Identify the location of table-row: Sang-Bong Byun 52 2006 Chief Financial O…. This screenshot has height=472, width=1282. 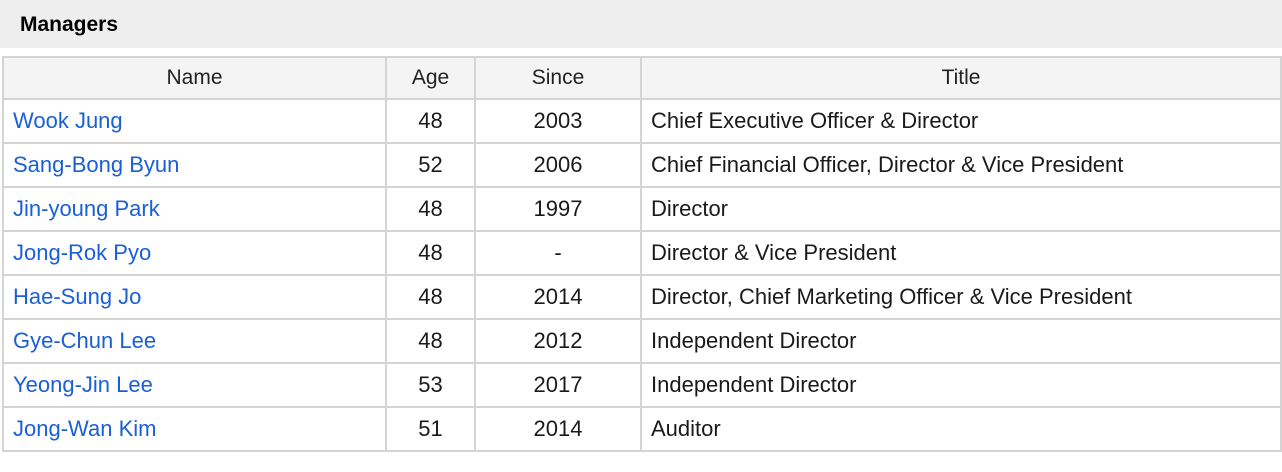
(642, 165).